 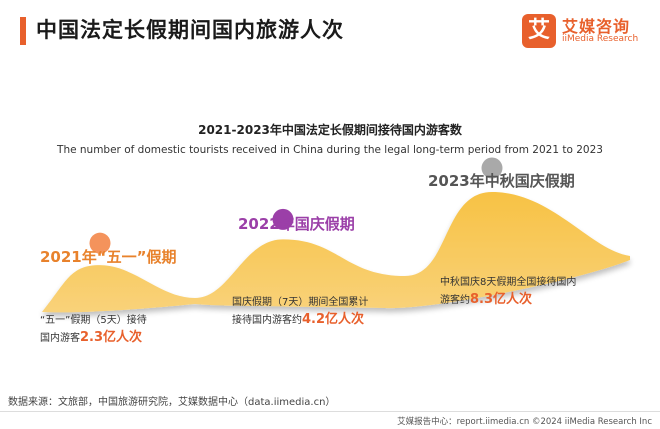 What do you see at coordinates (267, 320) in the screenshot?
I see `description-prefix: 接待国内游客约` at bounding box center [267, 320].